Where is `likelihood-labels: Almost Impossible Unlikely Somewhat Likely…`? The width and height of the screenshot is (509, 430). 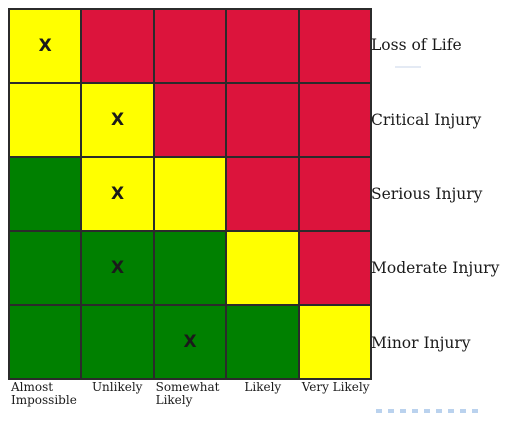
likelihood-labels: Almost Impossible Unlikely Somewhat Likely… is located at coordinates (190, 394).